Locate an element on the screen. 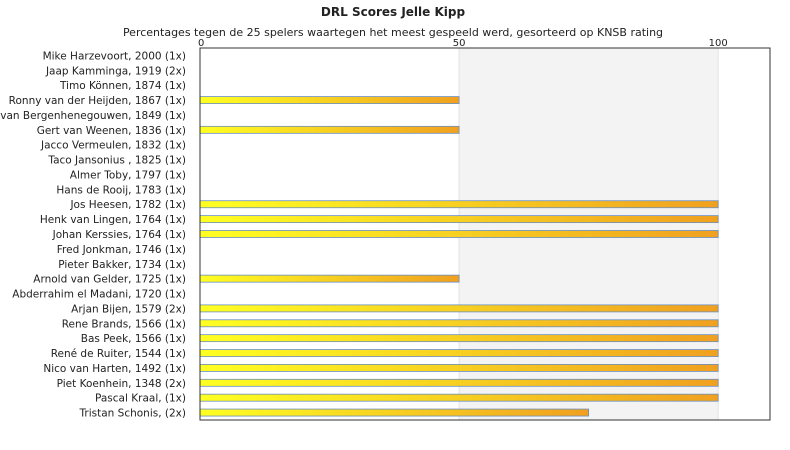 The height and width of the screenshot is (450, 790). category-label: Tristan Schonis, (2x) is located at coordinates (132, 414).